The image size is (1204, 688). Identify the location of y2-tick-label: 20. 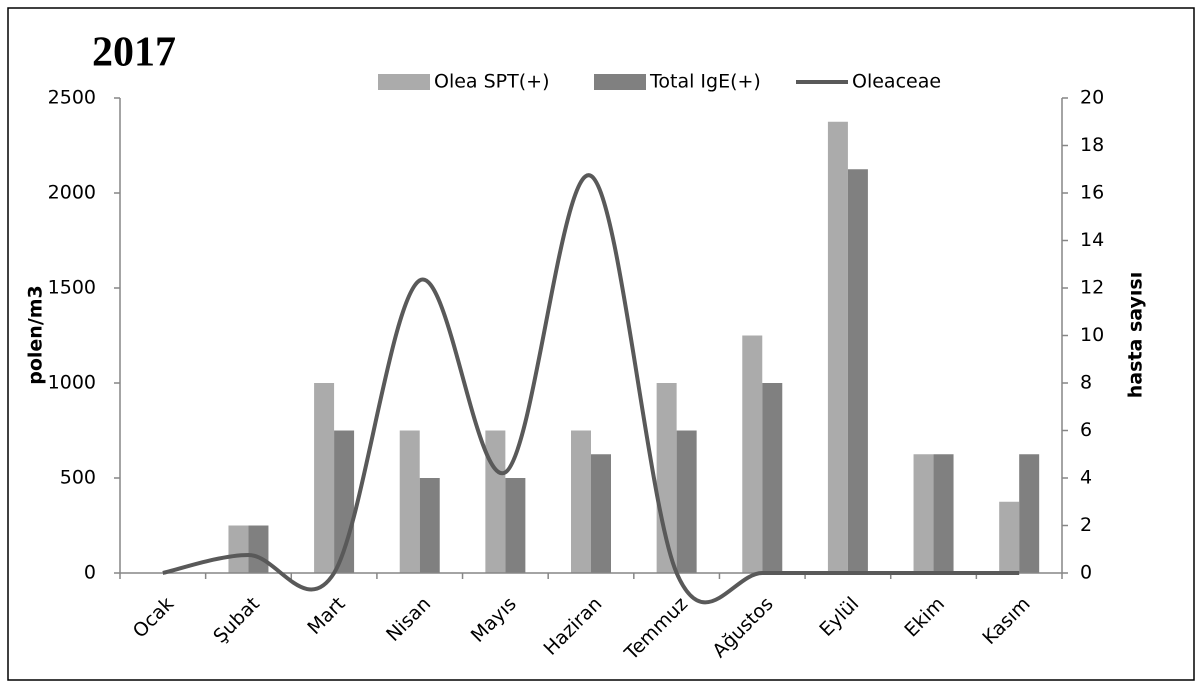
(1092, 98).